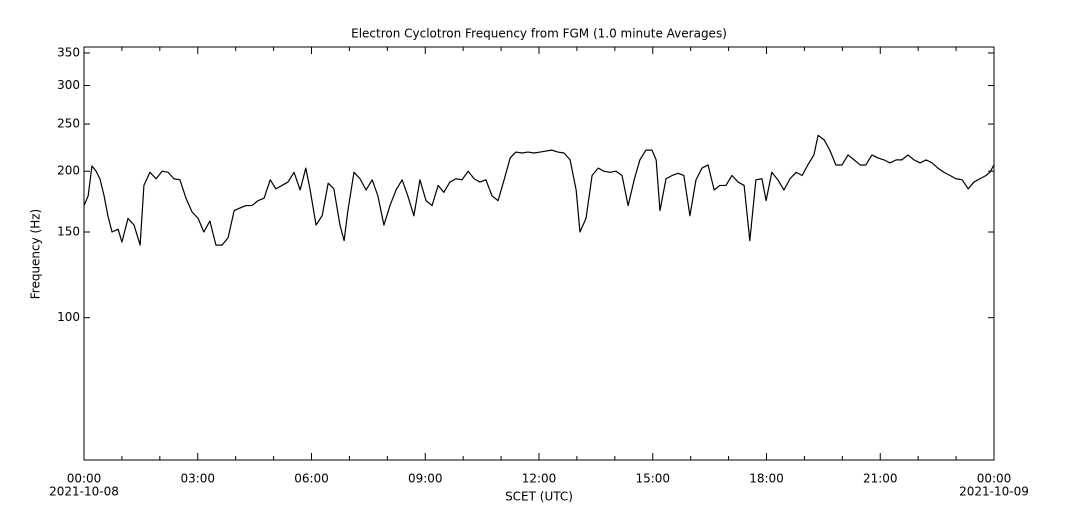 This screenshot has width=1078, height=524. Describe the element at coordinates (68, 171) in the screenshot. I see `y-tick-label: 200` at that location.